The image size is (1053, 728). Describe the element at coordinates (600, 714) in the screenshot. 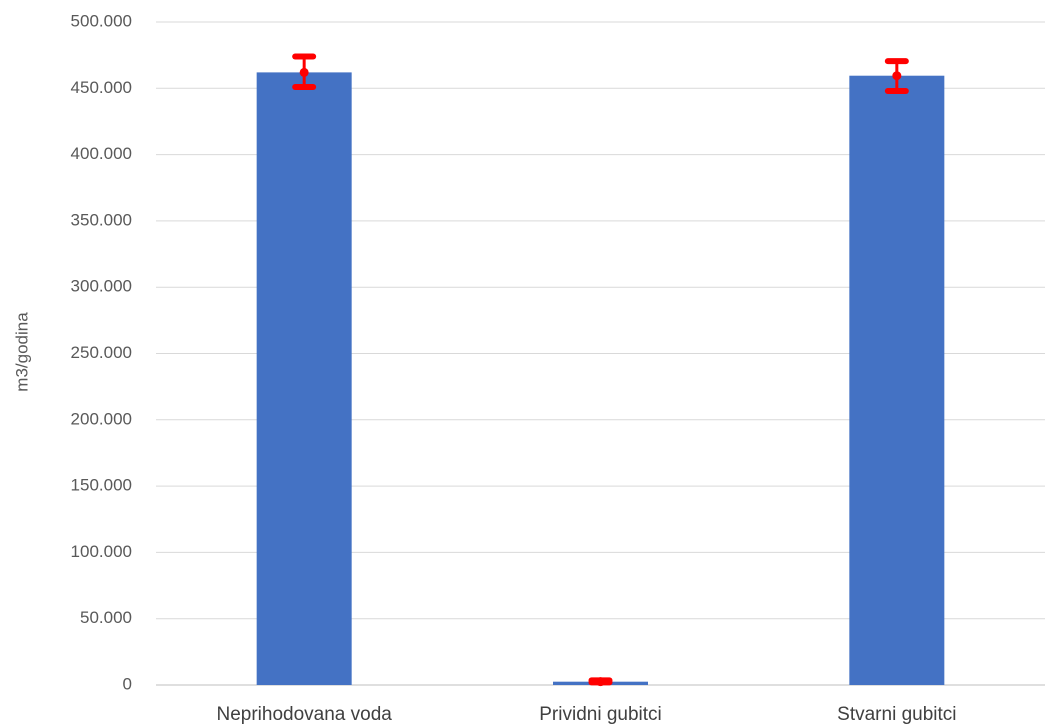

I see `x-category-label: Prividni gubitci` at that location.